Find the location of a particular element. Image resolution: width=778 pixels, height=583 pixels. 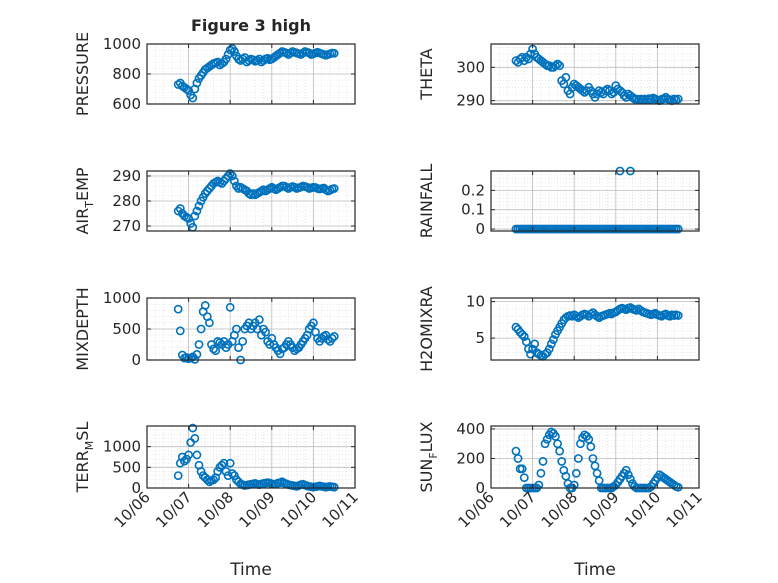

y-axis-label: RAINFALL is located at coordinates (426, 201).